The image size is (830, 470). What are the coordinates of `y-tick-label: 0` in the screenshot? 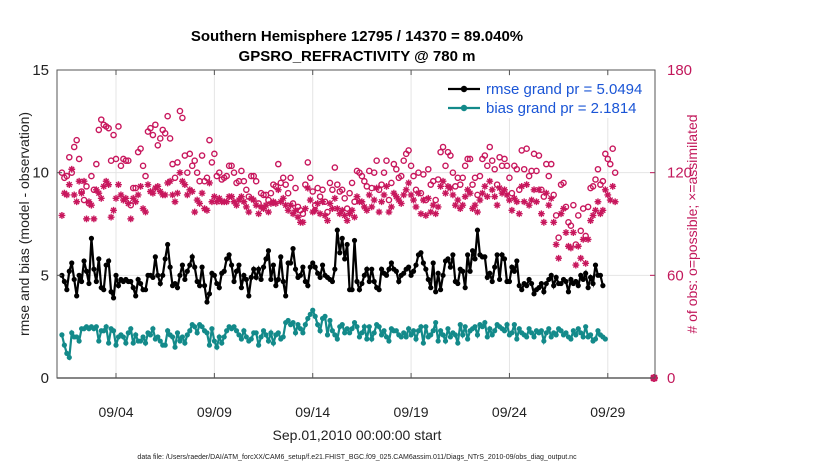 It's located at (45, 378).